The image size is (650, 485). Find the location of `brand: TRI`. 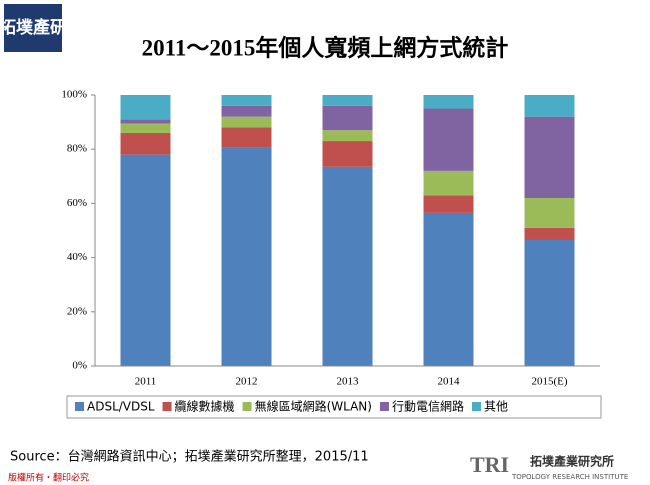

brand: TRI is located at coordinates (489, 464).